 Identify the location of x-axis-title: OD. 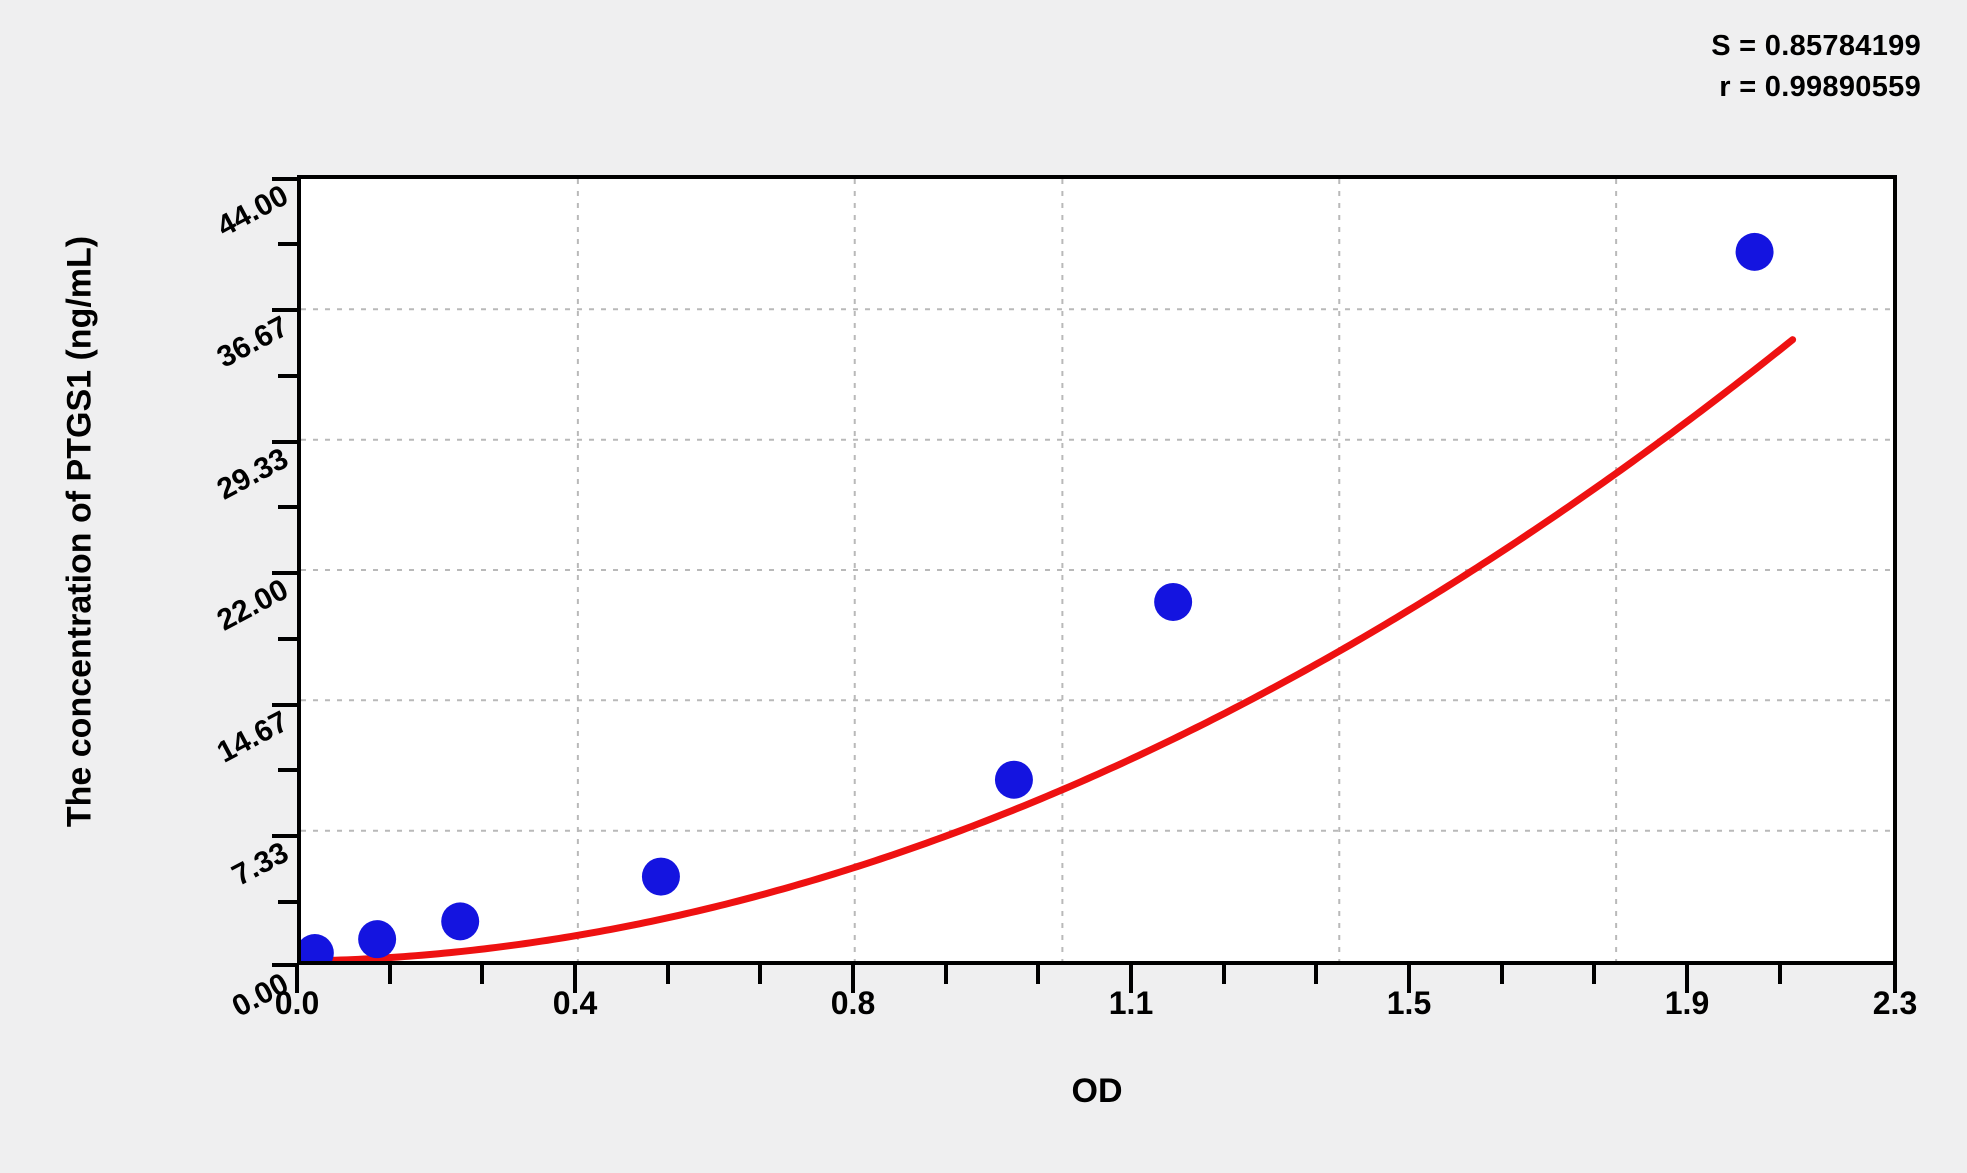
(1097, 1091).